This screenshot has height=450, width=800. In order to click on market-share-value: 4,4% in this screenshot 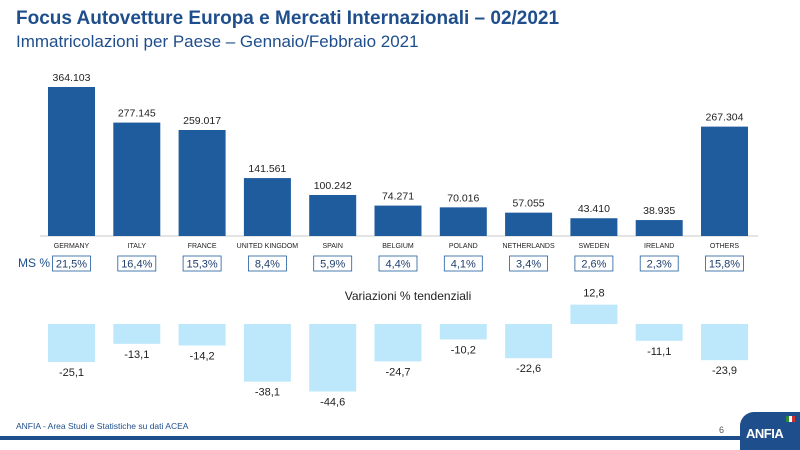, I will do `click(397, 265)`.